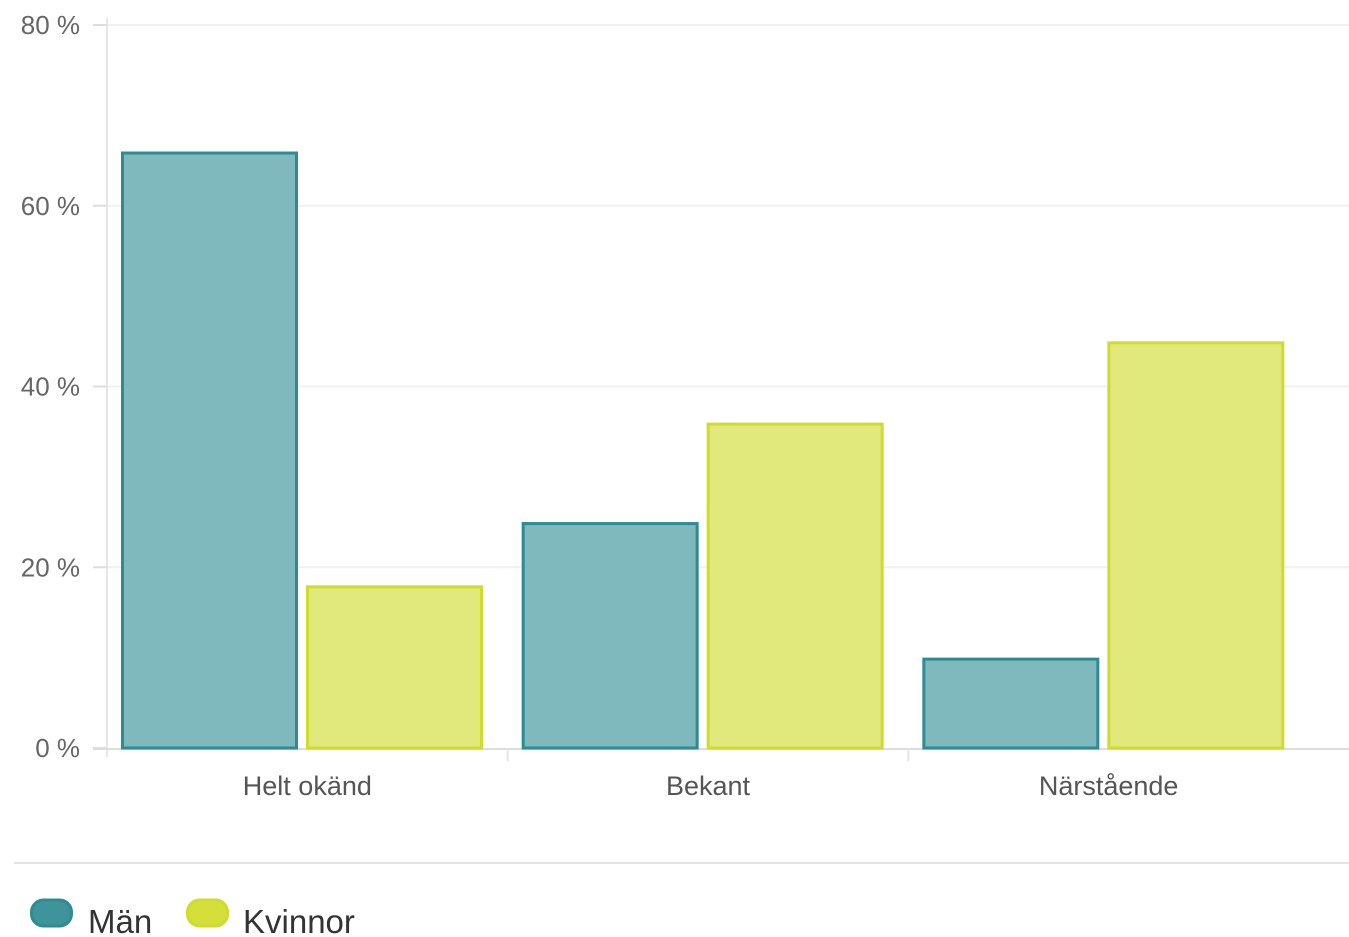  What do you see at coordinates (50, 567) in the screenshot?
I see `y-tick-label: 20 %` at bounding box center [50, 567].